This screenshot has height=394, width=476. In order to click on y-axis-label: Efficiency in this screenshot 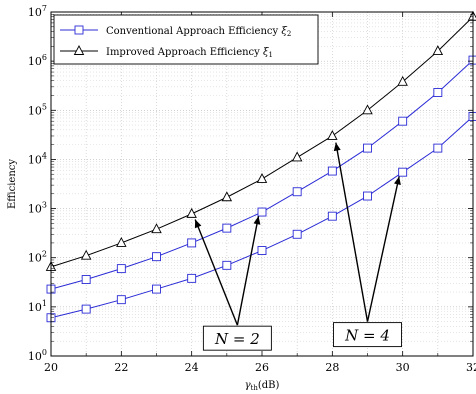, I will do `click(12, 184)`.